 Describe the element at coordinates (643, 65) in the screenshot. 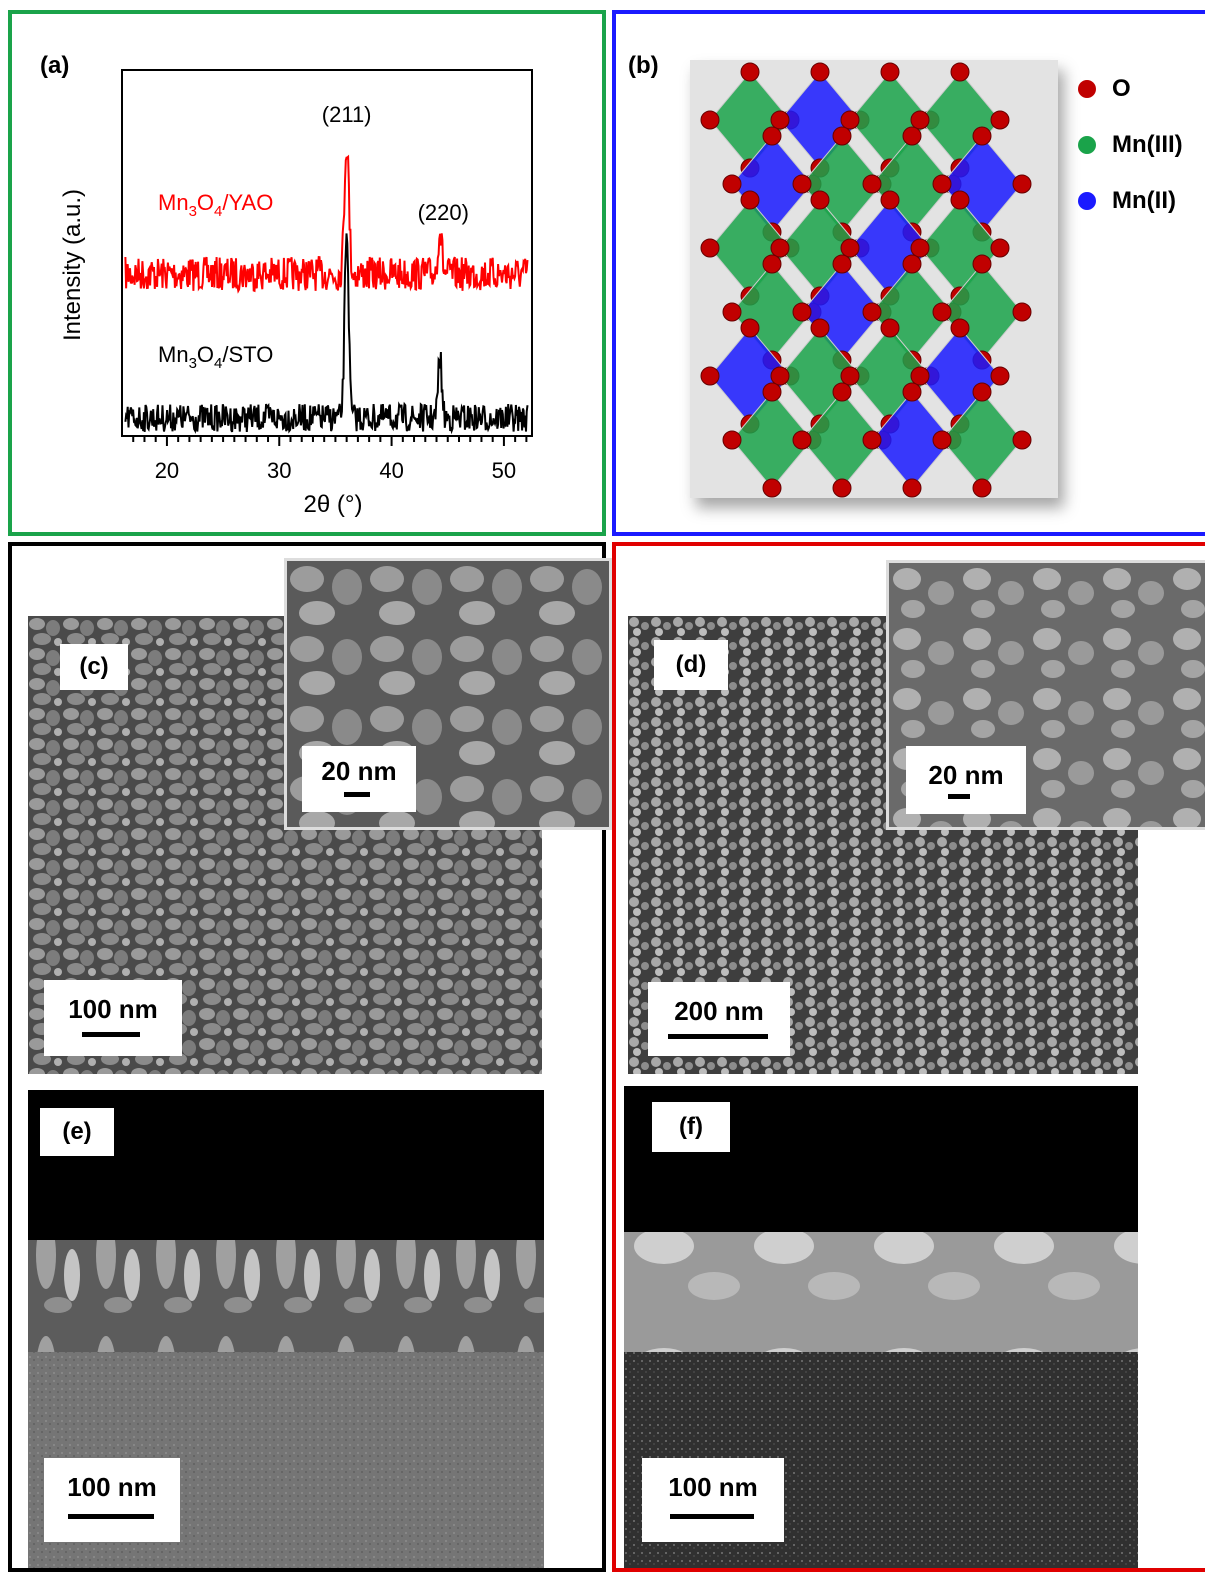

I see `panel-b-label: (b)` at that location.